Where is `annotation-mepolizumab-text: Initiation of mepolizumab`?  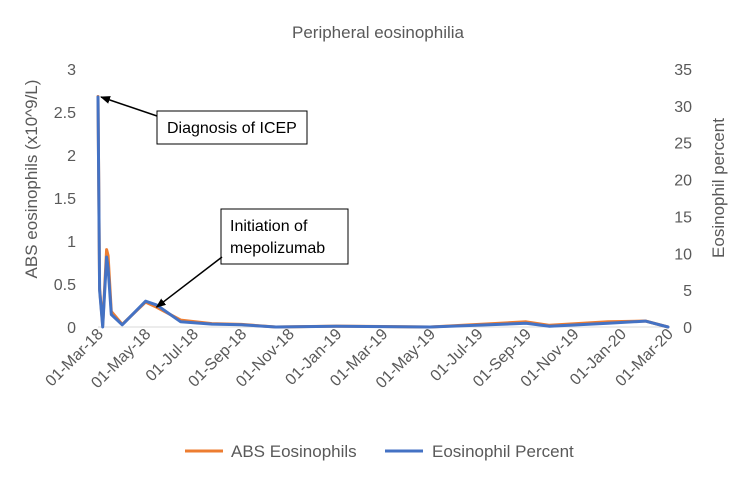 annotation-mepolizumab-text: Initiation of mepolizumab is located at coordinates (277, 237).